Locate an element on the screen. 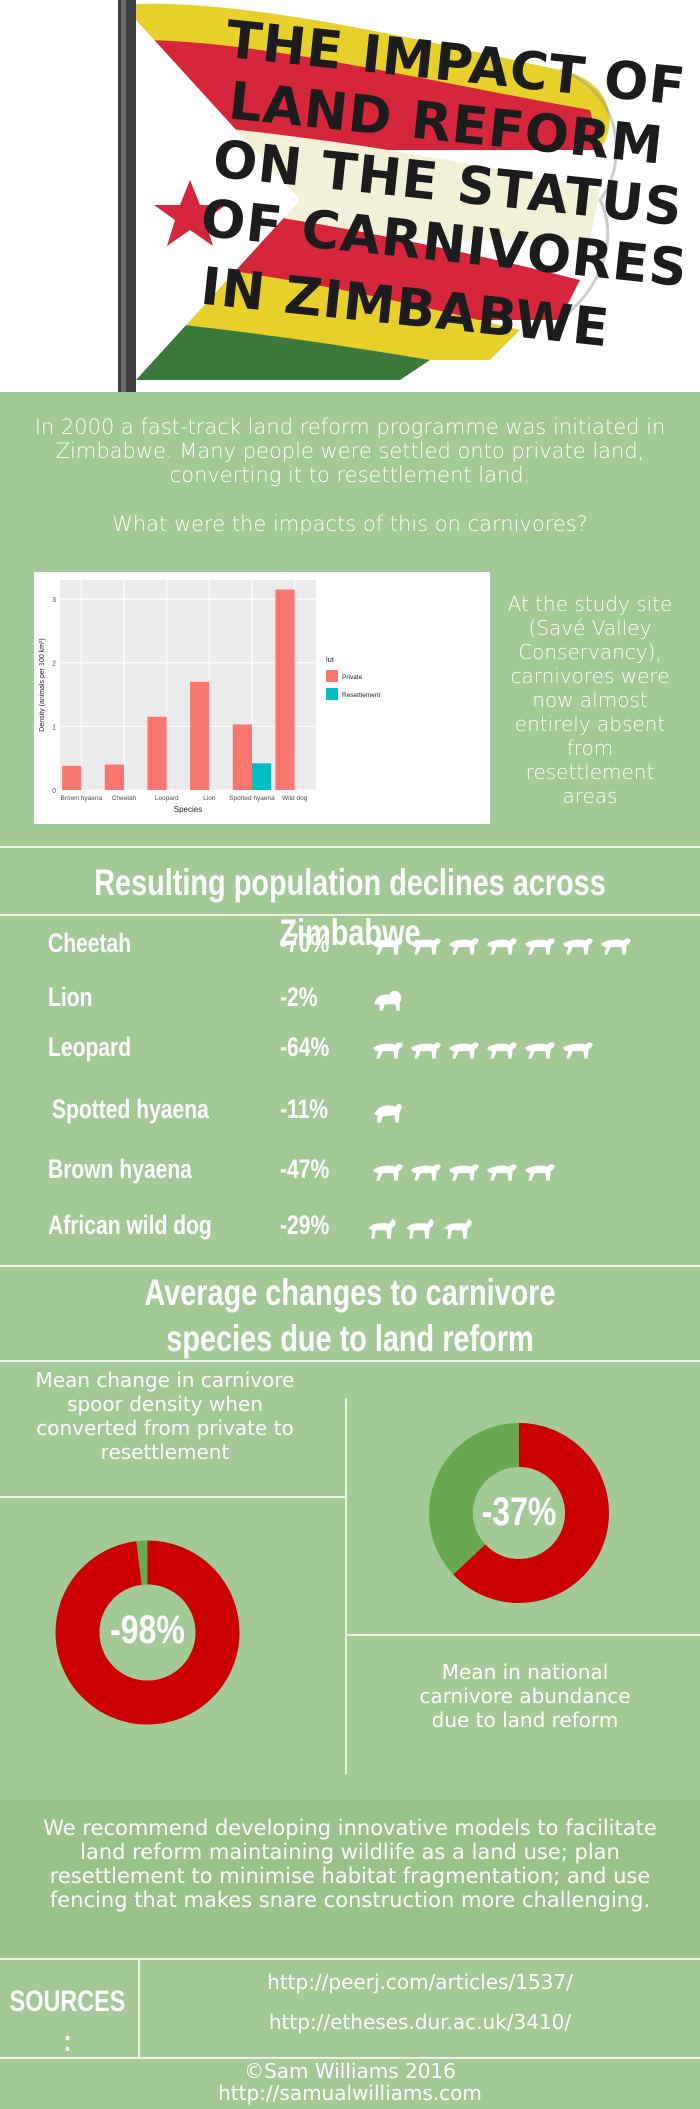 The image size is (700, 2109). decline-percent: -29% is located at coordinates (305, 1225).